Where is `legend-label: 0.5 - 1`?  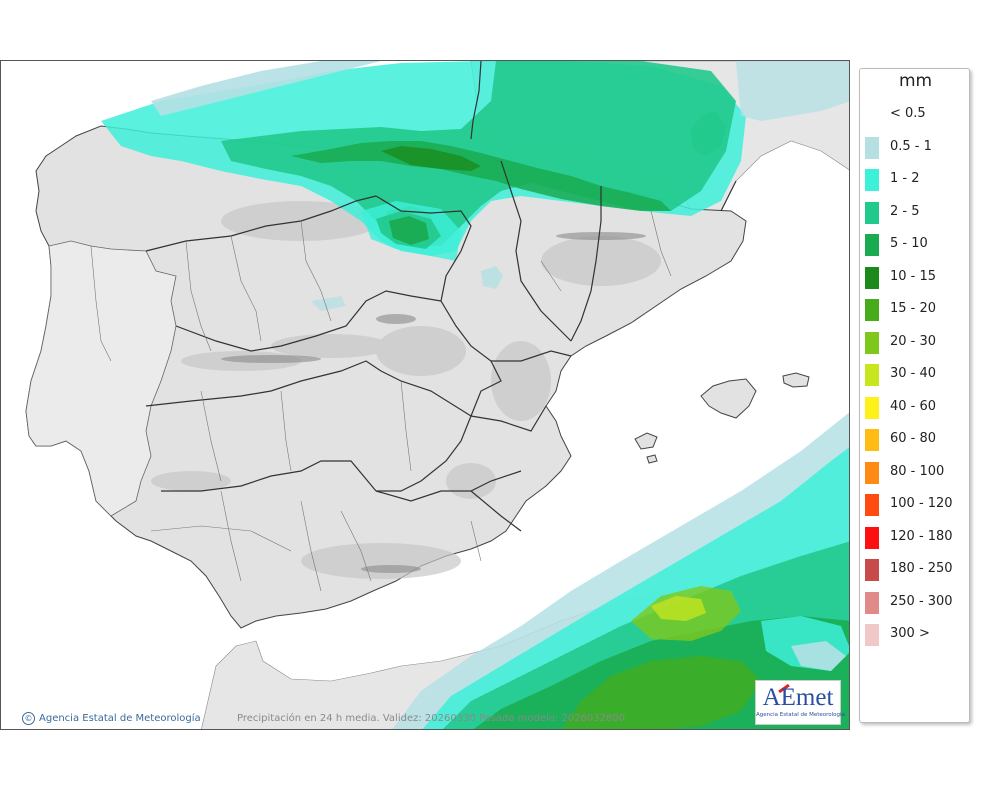
legend-label: 0.5 - 1 is located at coordinates (911, 146).